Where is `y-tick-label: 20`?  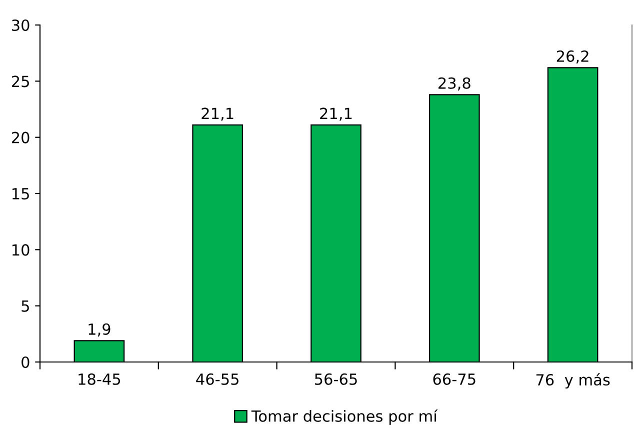 y-tick-label: 20 is located at coordinates (21, 138).